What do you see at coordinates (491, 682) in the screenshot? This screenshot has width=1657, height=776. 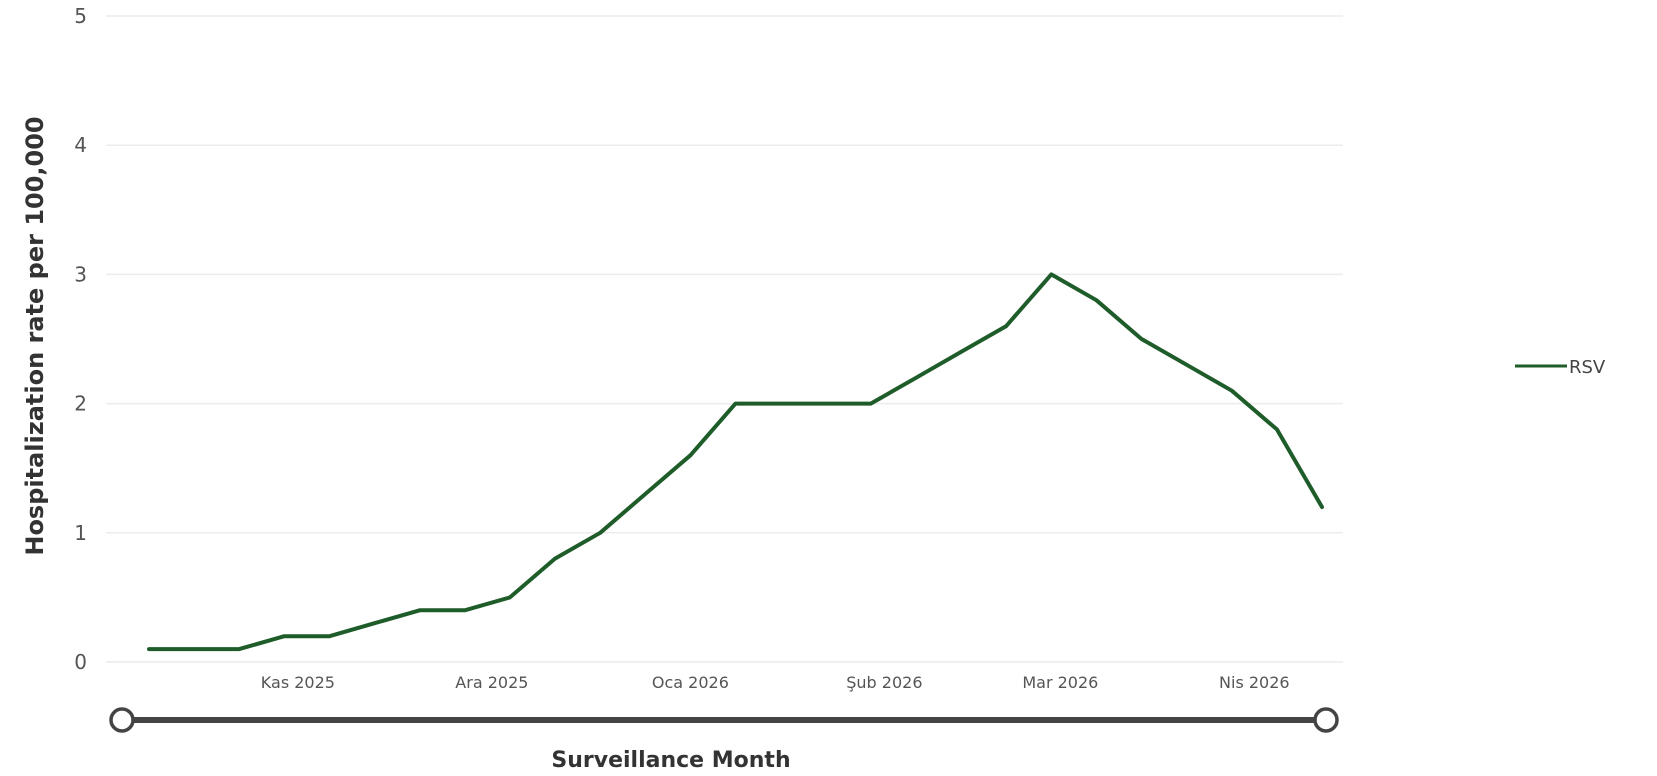 I see `x-tick-label: Ara 2025` at bounding box center [491, 682].